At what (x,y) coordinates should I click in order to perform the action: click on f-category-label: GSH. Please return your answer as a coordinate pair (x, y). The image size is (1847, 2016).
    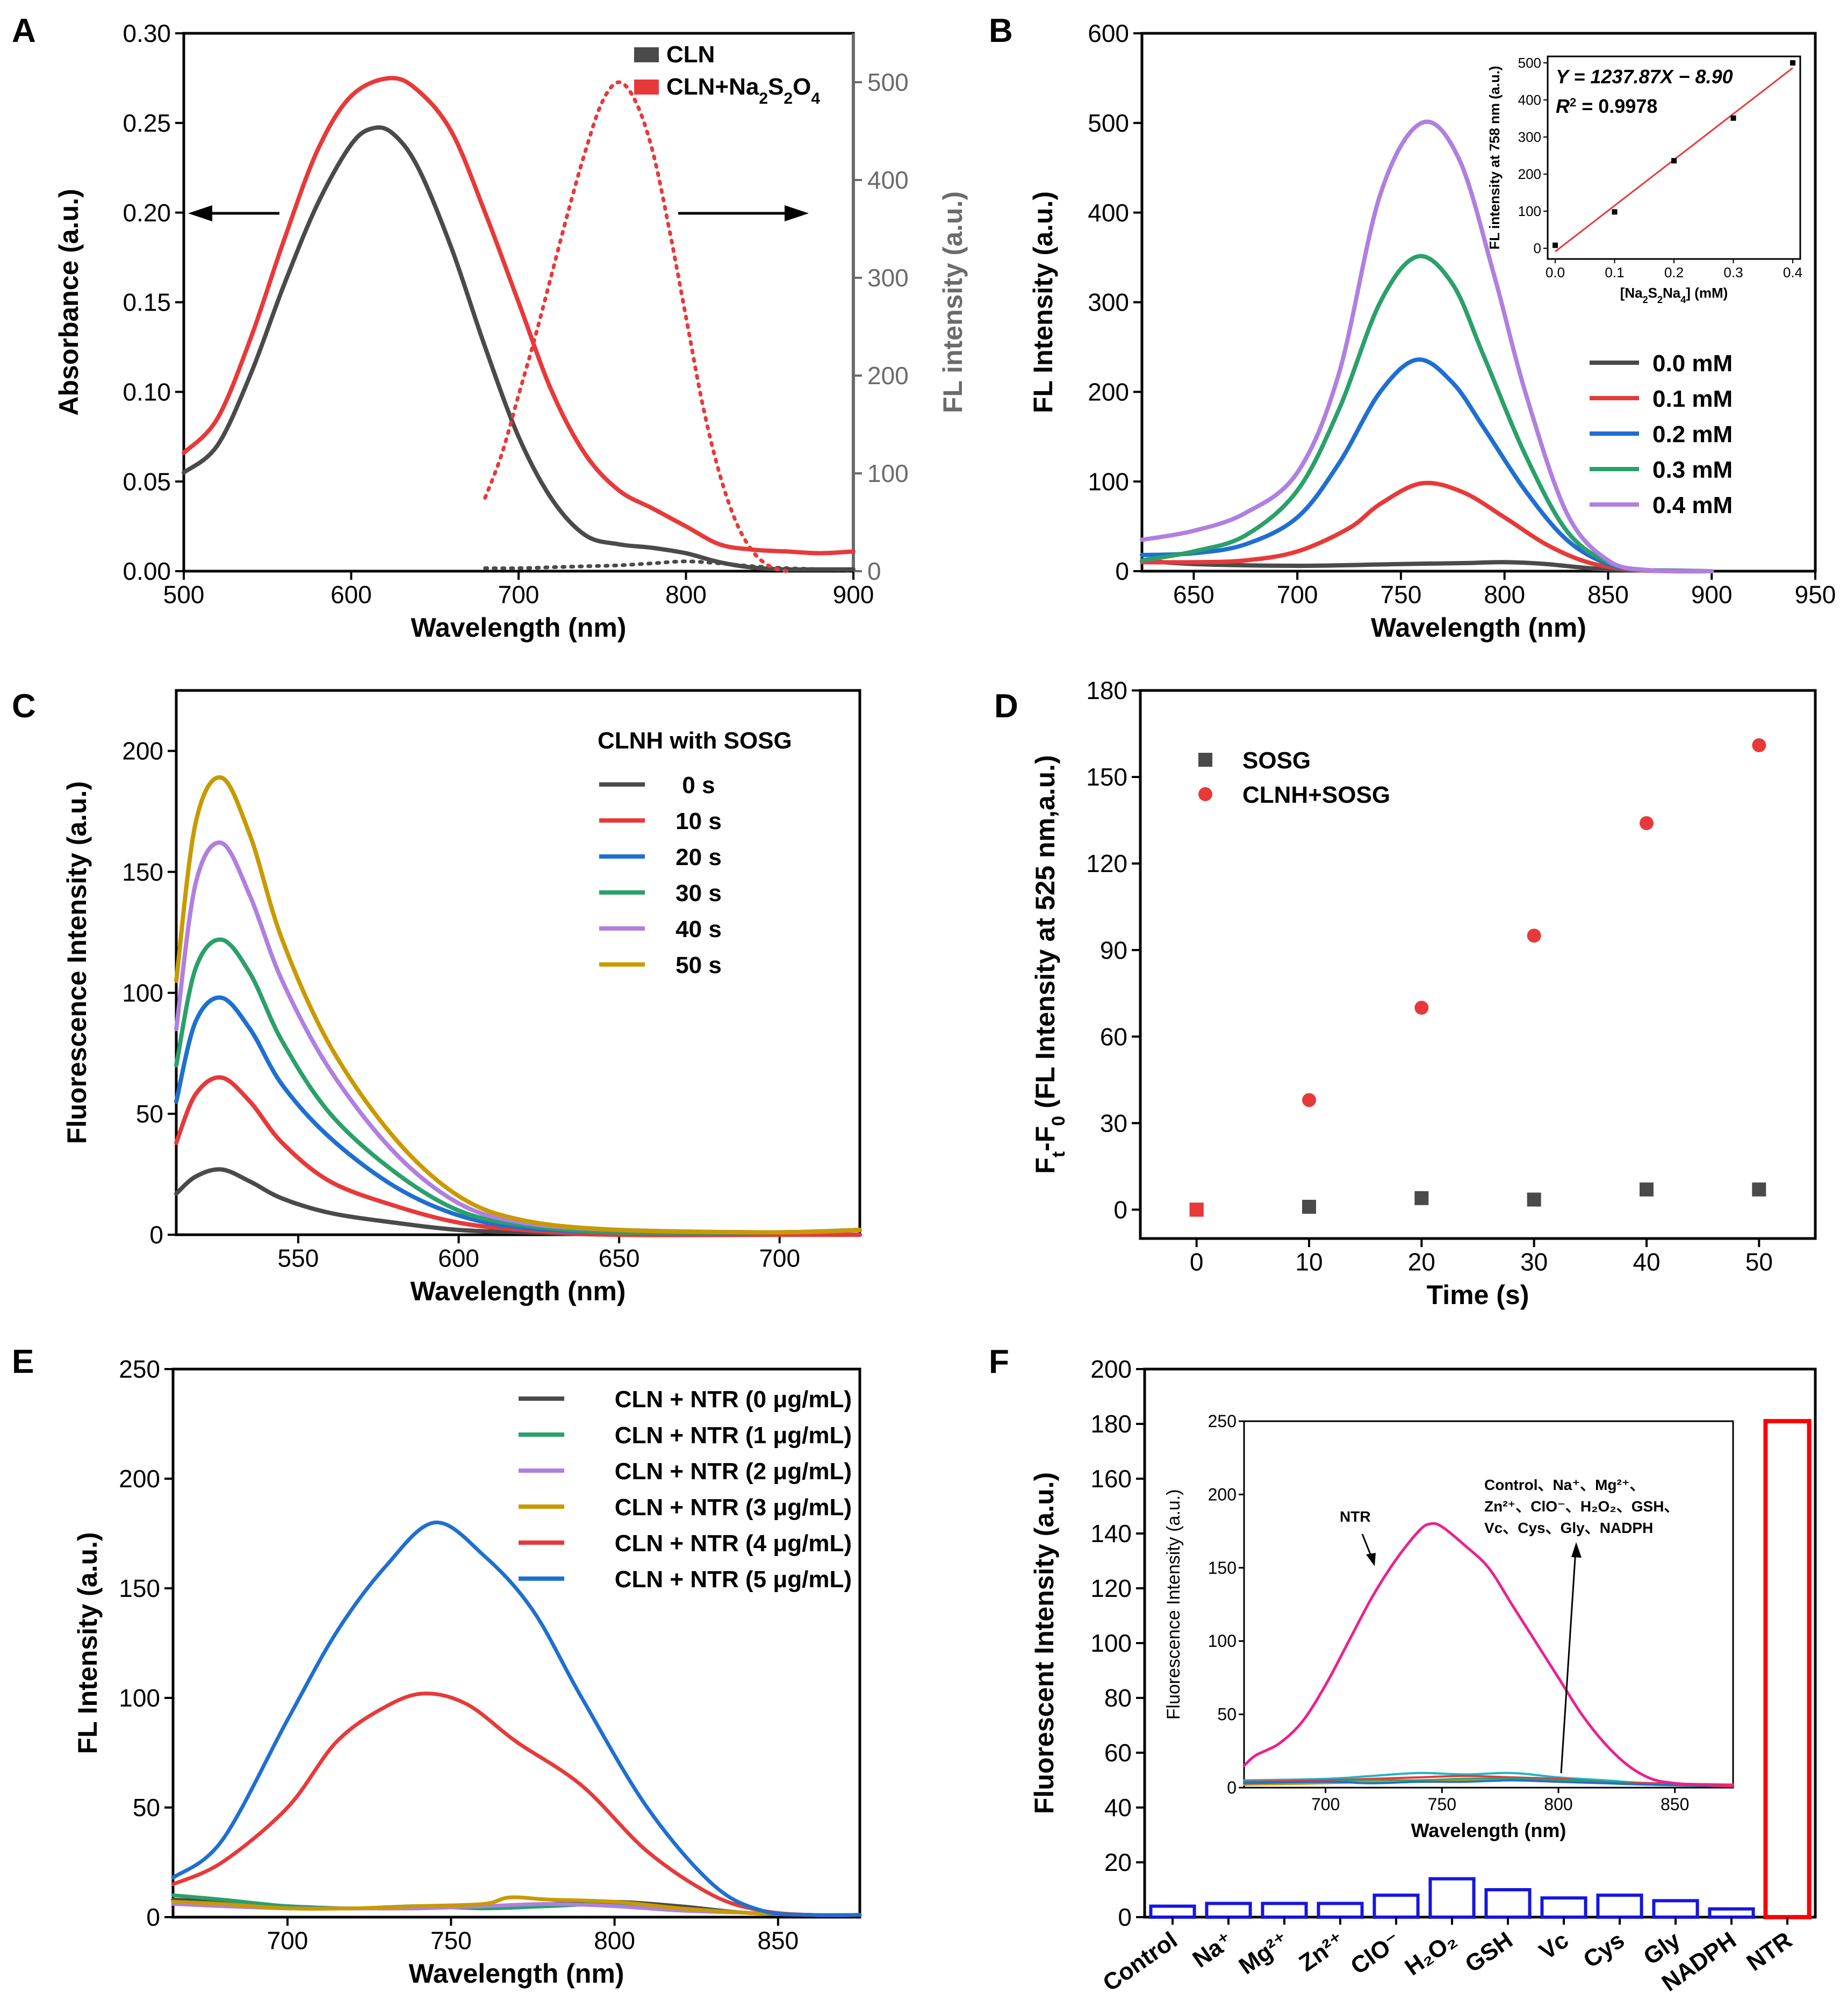
    Looking at the image, I should click on (1489, 1952).